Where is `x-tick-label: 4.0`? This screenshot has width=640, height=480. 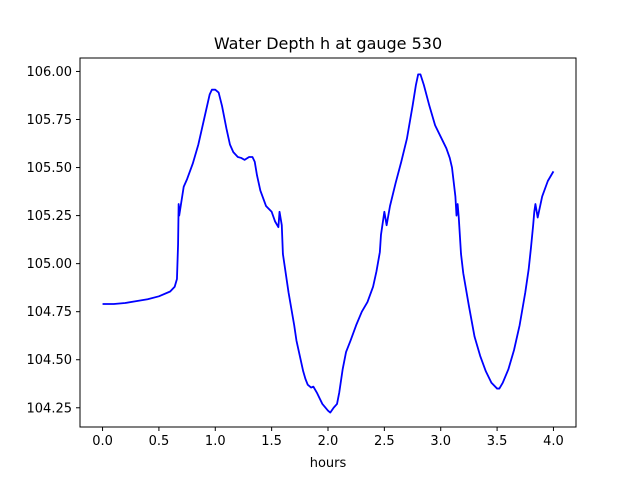 x-tick-label: 4.0 is located at coordinates (553, 441).